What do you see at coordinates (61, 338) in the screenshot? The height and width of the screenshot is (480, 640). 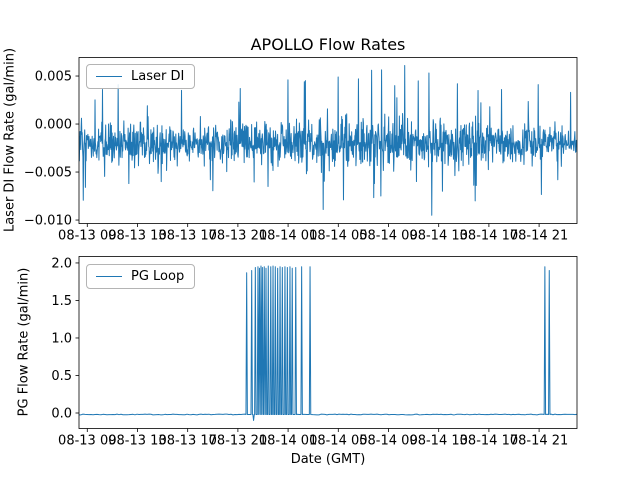 I see `y-tick-label: 1.0` at bounding box center [61, 338].